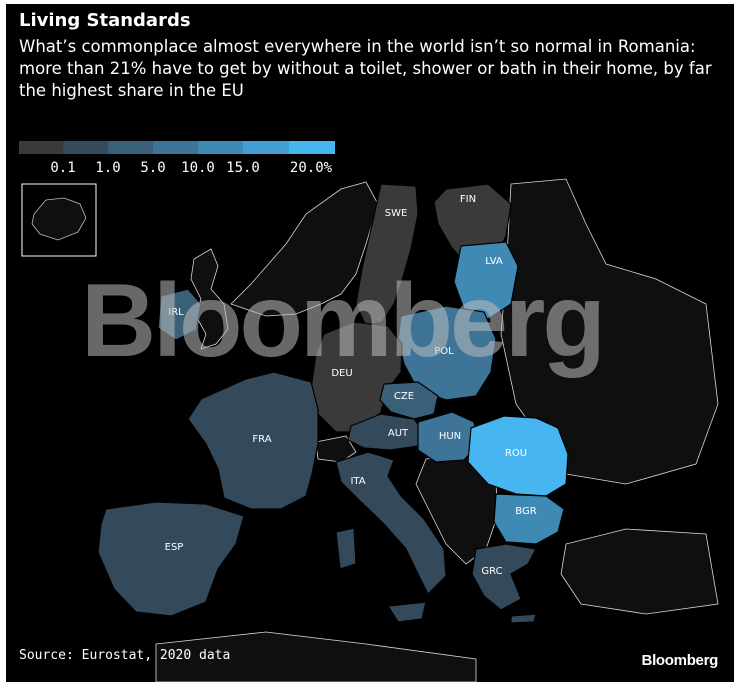  I want to click on label-rou: ROU, so click(516, 453).